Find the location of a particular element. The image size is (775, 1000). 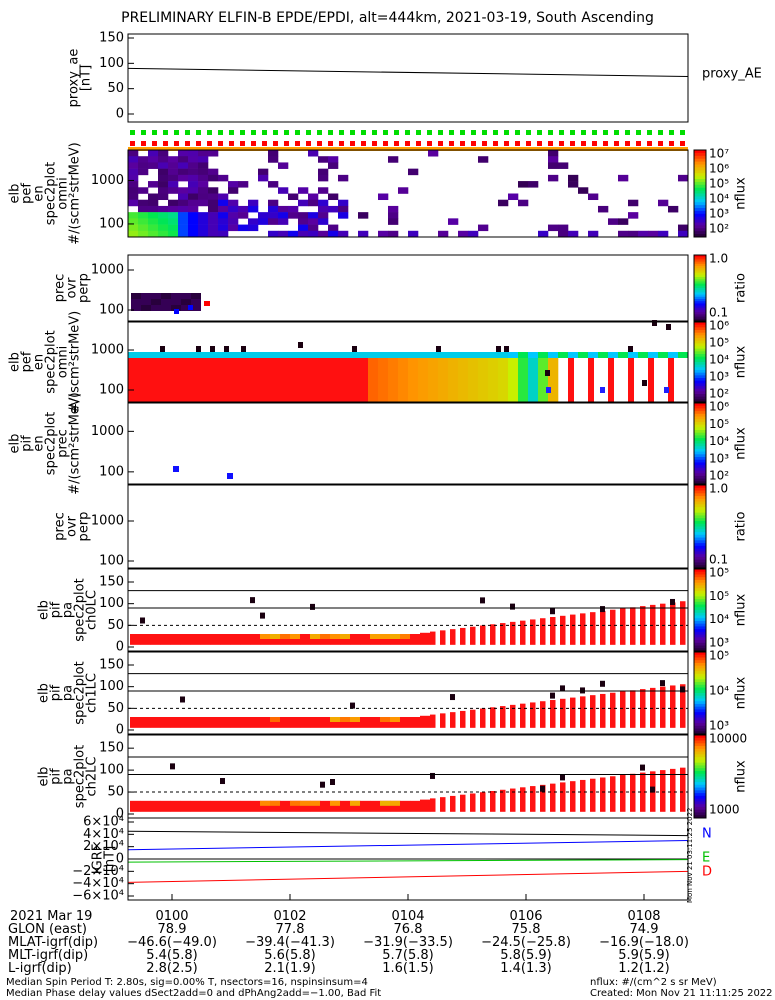

plot-frame is located at coordinates (408, 288).